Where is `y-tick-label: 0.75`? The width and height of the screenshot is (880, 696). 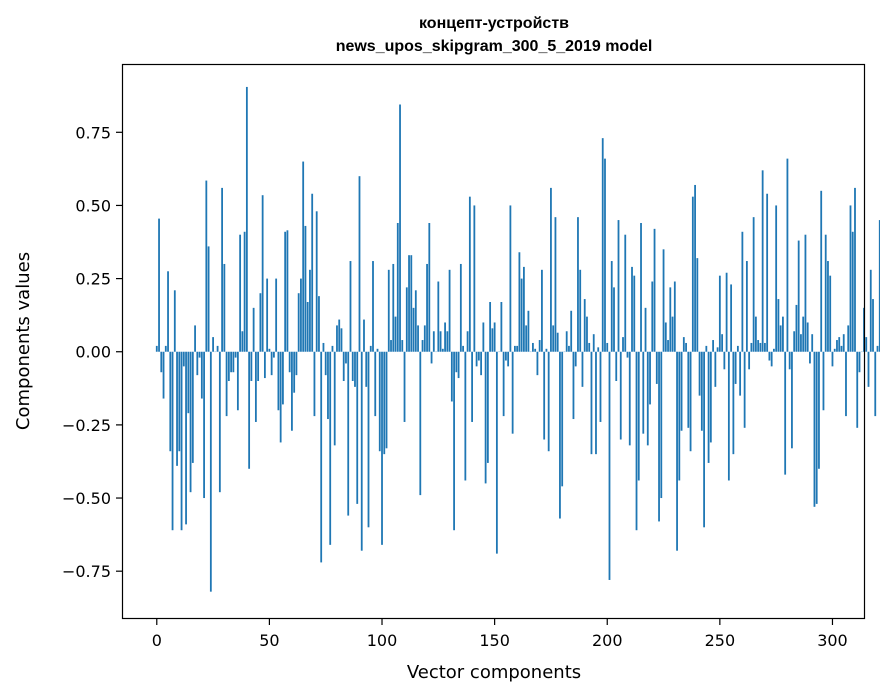 y-tick-label: 0.75 is located at coordinates (93, 132).